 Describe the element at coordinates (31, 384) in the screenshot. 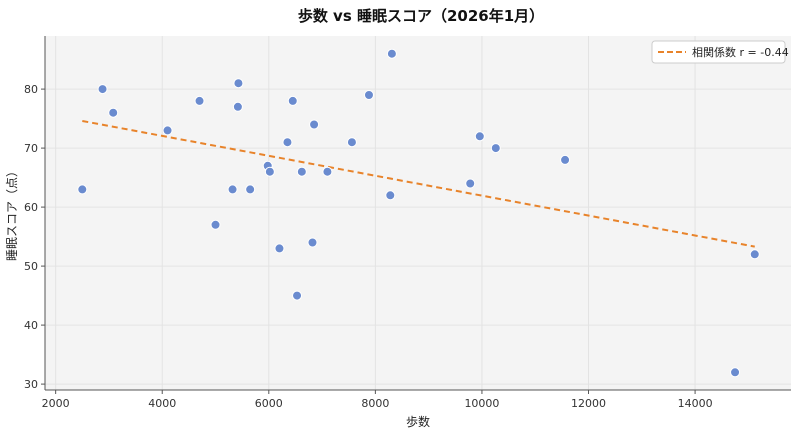

I see `y-tick-label: 30` at that location.